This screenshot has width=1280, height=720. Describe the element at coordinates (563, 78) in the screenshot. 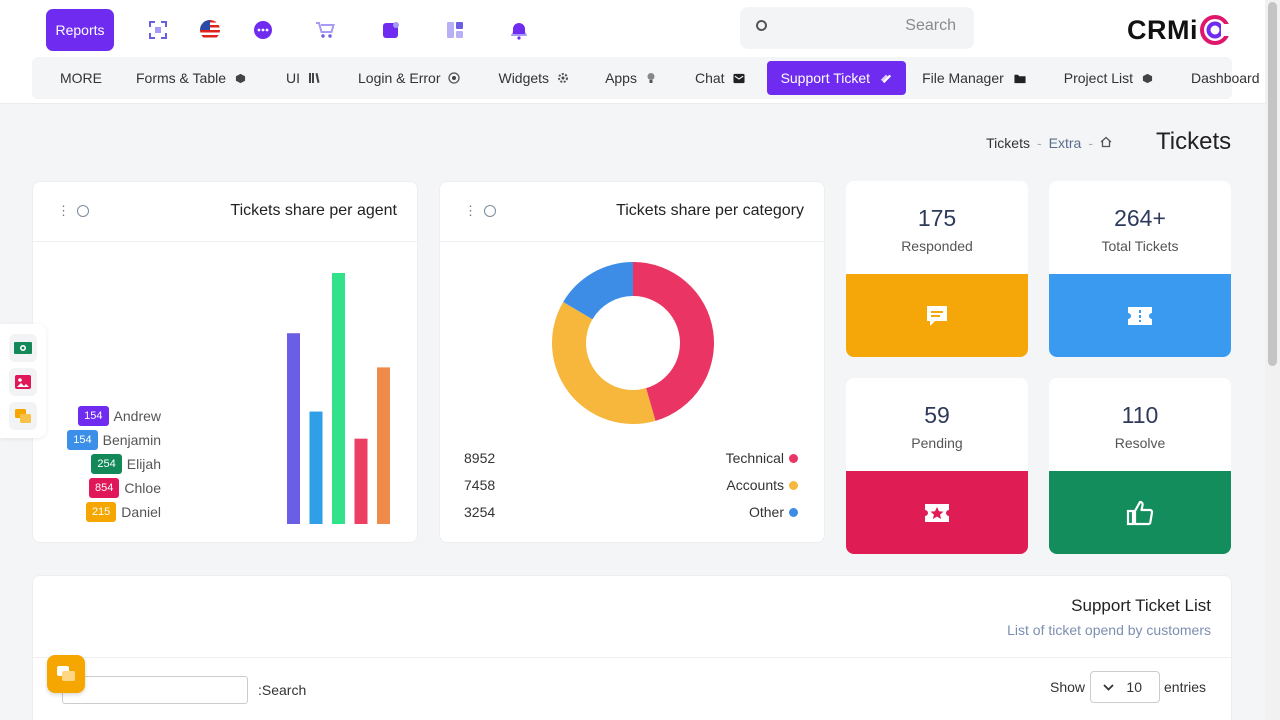

I see `gear-icon` at that location.